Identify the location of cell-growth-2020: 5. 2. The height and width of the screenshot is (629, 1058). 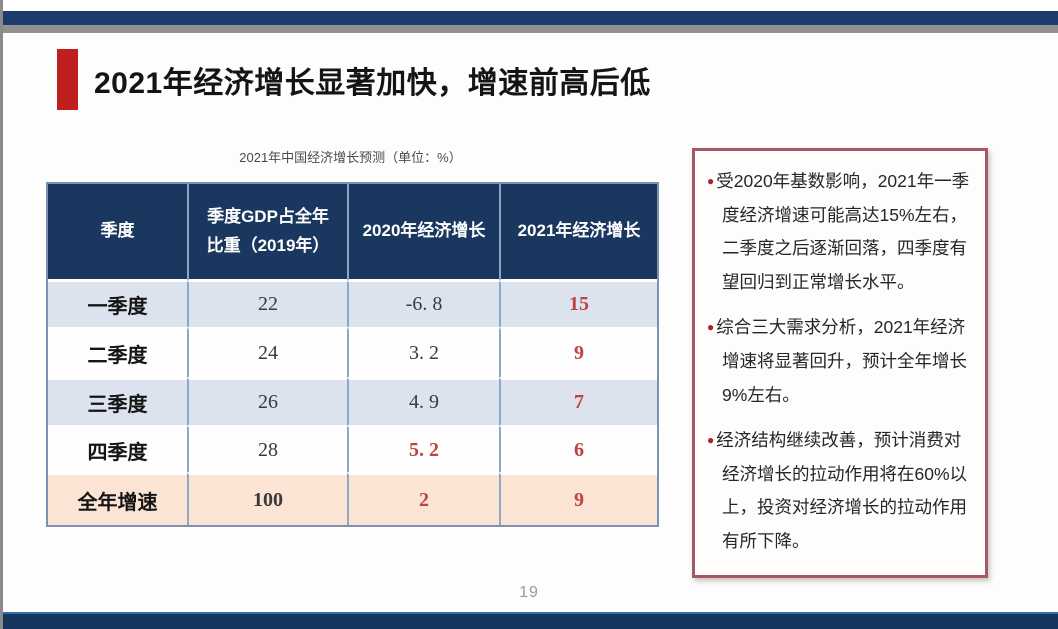
(423, 448).